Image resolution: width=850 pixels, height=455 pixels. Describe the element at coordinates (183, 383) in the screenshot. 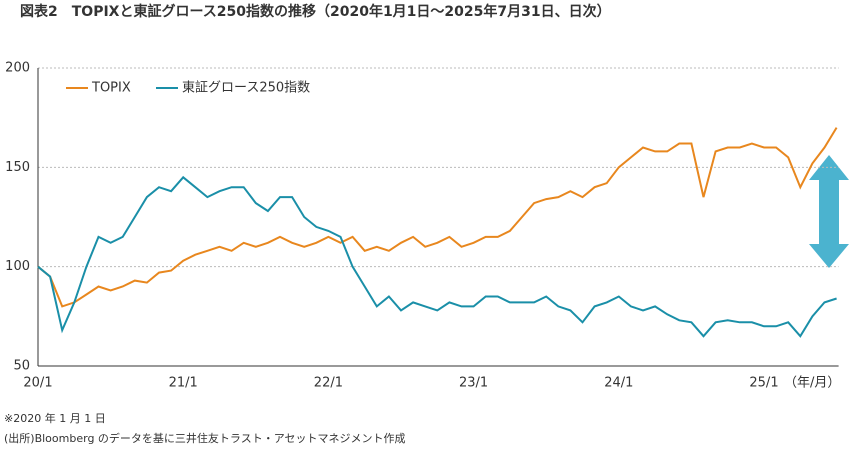

I see `x-tick-label: 21/1` at that location.